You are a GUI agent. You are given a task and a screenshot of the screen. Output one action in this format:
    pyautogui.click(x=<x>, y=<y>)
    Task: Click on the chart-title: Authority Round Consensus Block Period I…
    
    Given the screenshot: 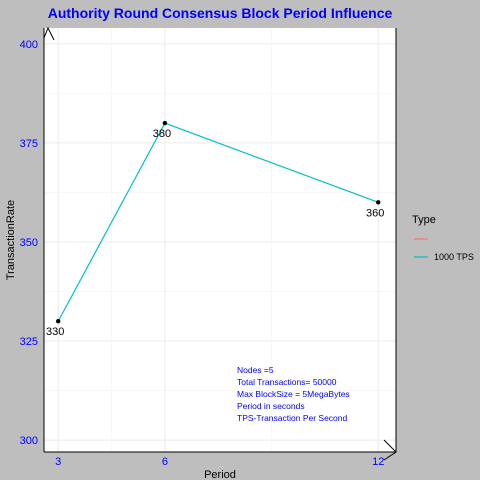 What is the action you would take?
    pyautogui.click(x=220, y=13)
    